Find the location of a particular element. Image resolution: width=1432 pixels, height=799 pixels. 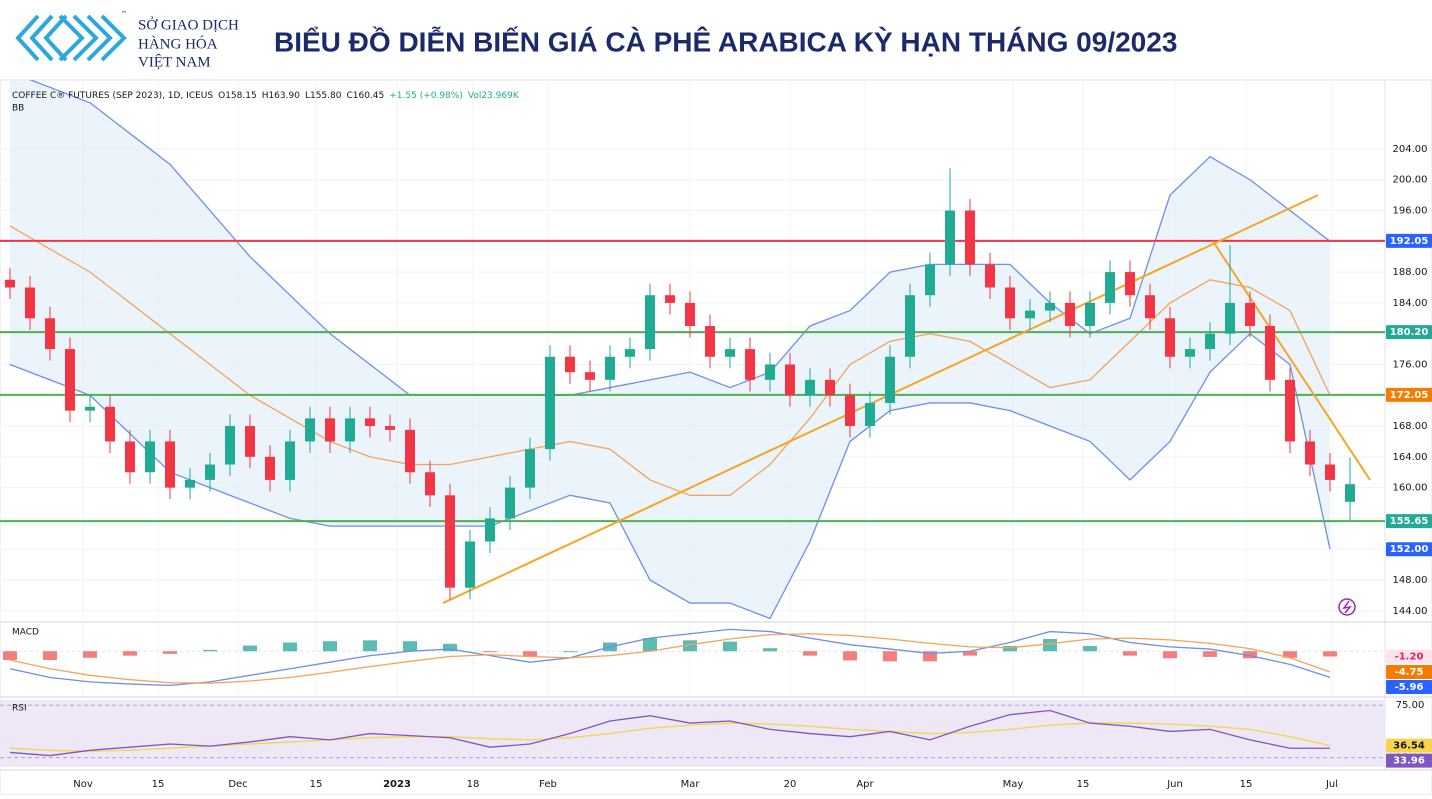

legend-field: COFFEE C® FUTURES (SEP 2023), 1D, ICEUS is located at coordinates (112, 96).